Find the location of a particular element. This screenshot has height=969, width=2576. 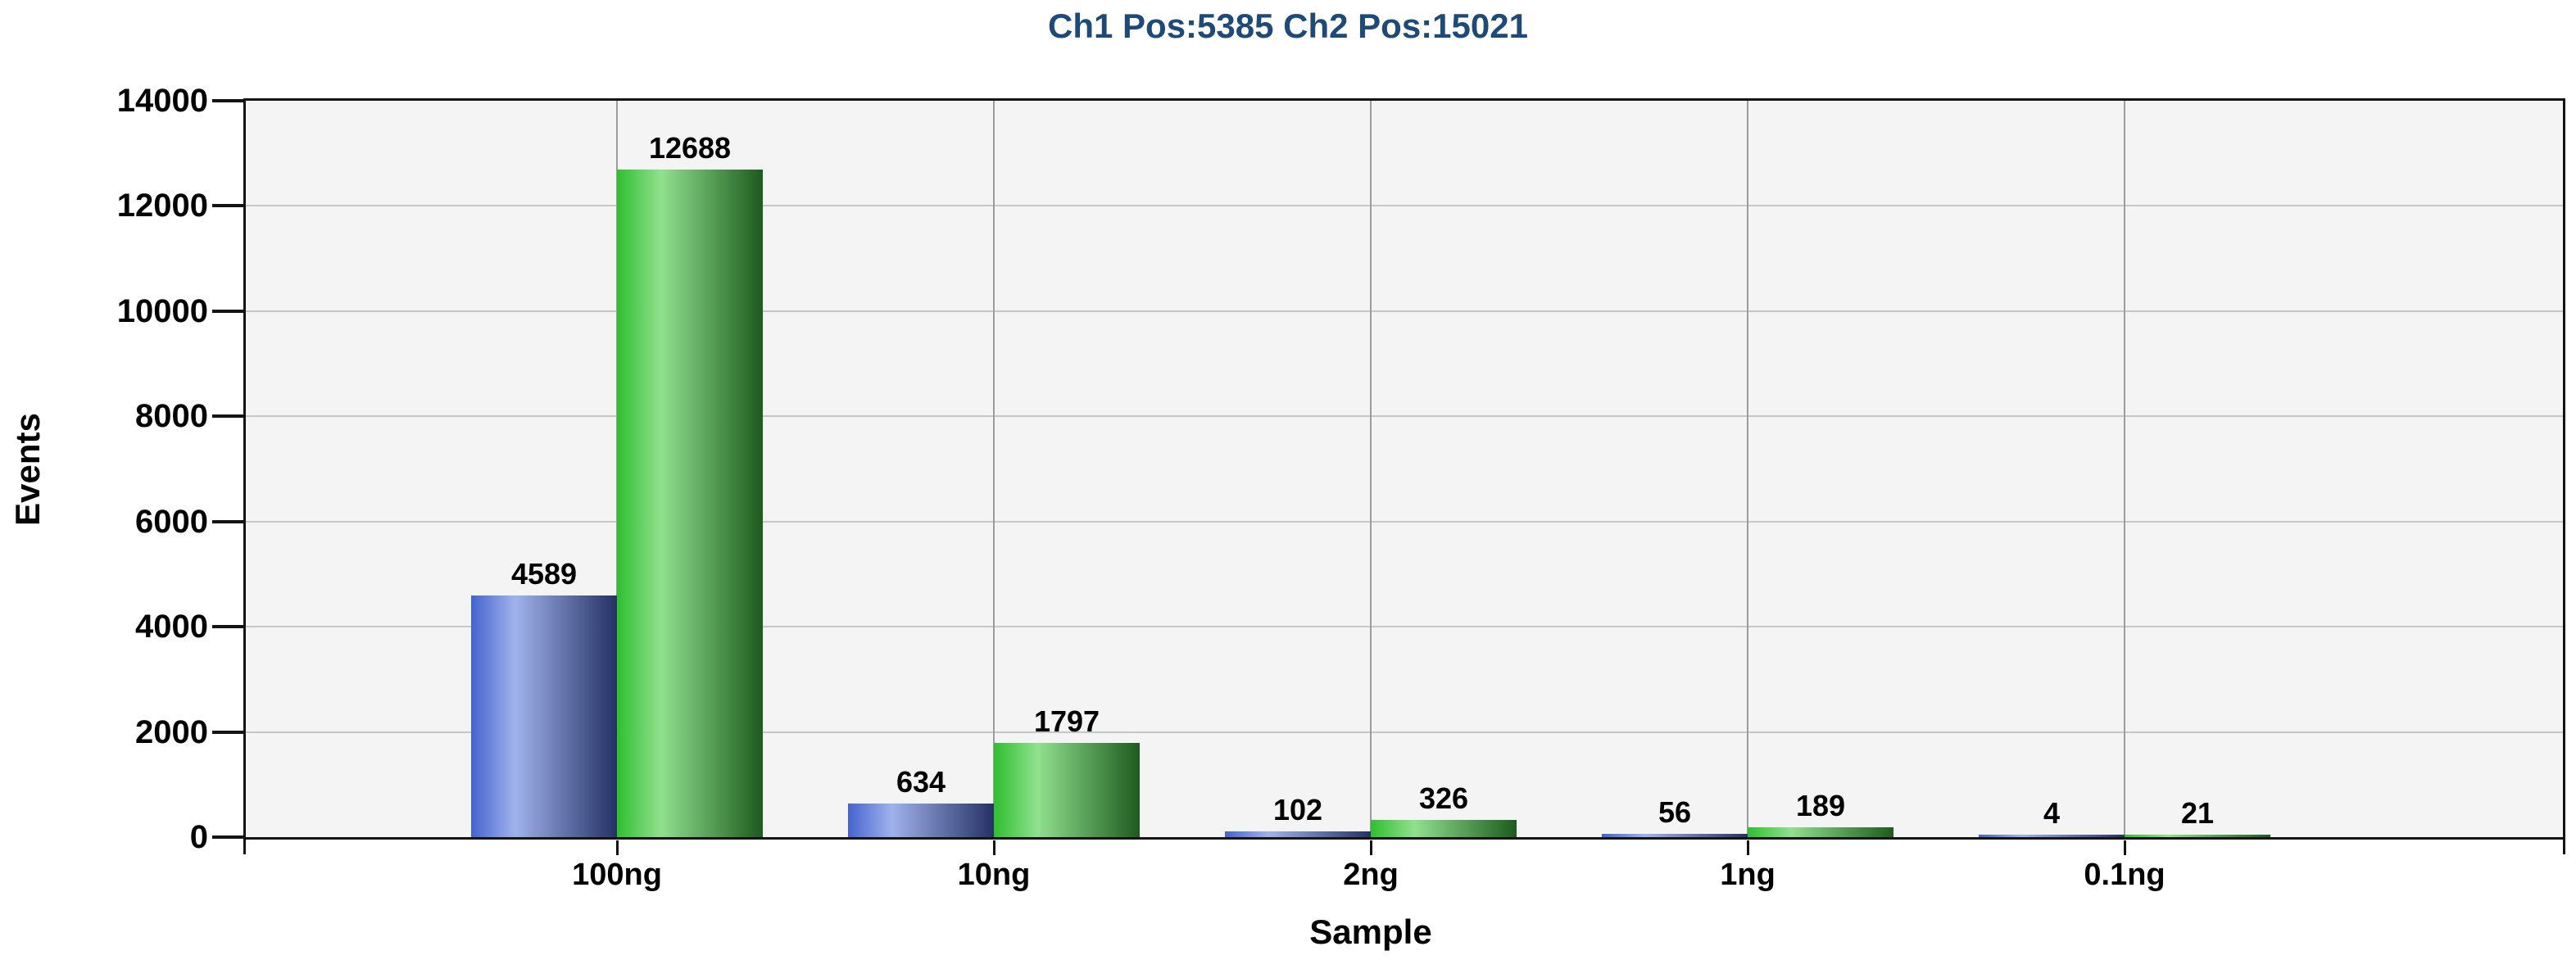

bar-ch2-pos-0.1ng is located at coordinates (2197, 836).